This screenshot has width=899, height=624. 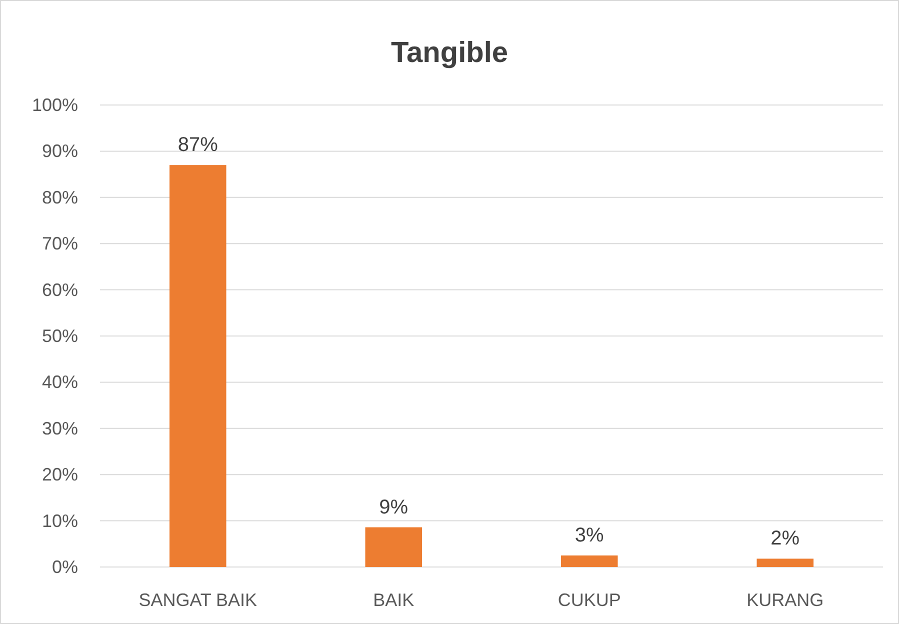 What do you see at coordinates (785, 539) in the screenshot?
I see `data-label: 2%` at bounding box center [785, 539].